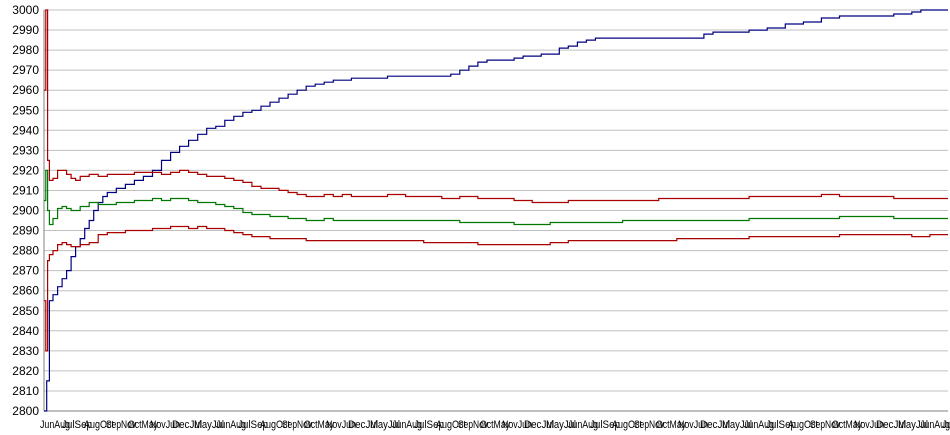 This screenshot has height=435, width=950. I want to click on y-tick-label: 2850, so click(25, 311).